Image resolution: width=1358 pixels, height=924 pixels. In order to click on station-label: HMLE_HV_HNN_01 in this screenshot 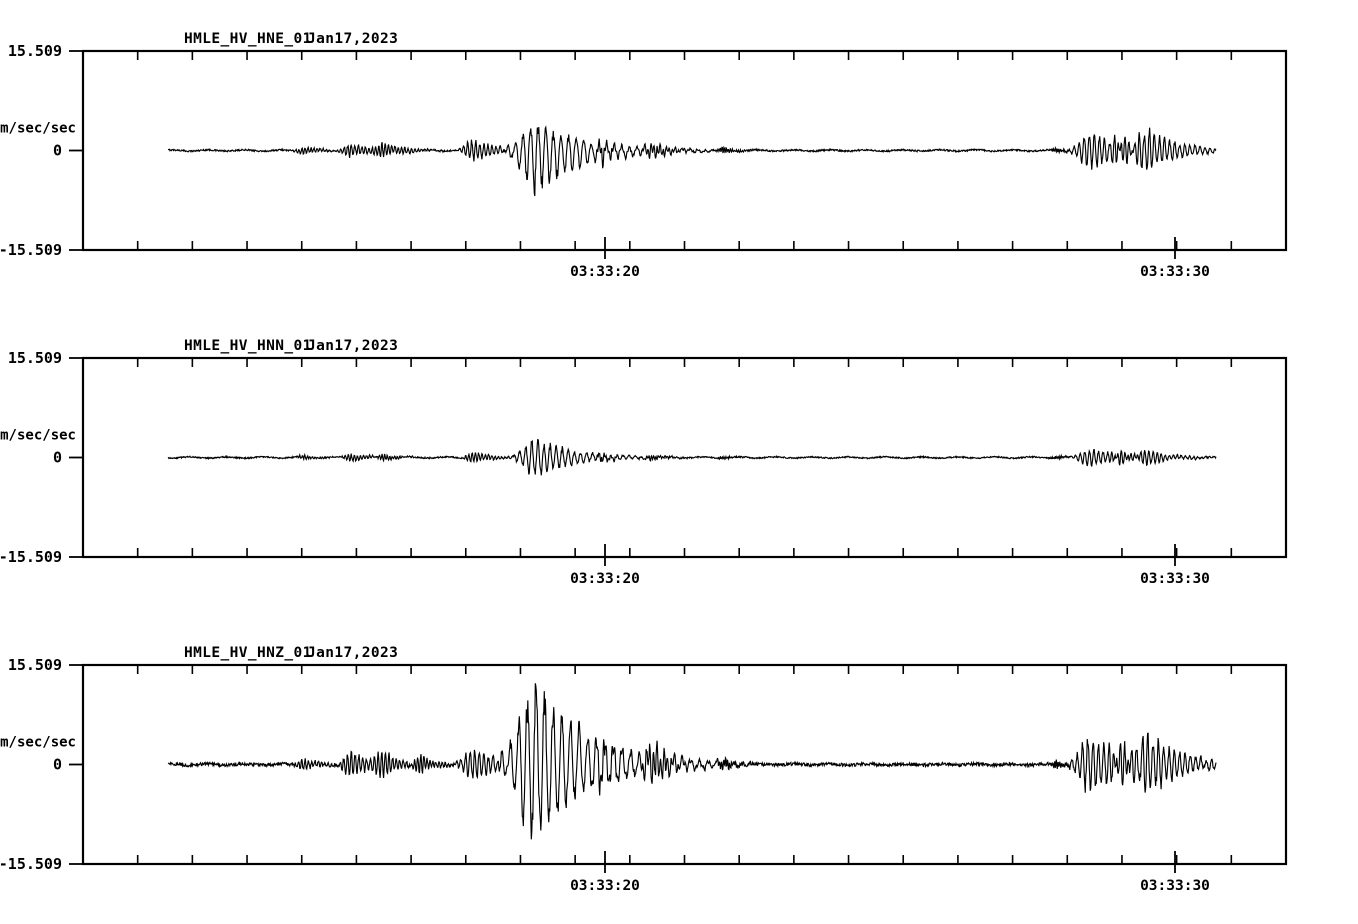, I will do `click(248, 346)`.